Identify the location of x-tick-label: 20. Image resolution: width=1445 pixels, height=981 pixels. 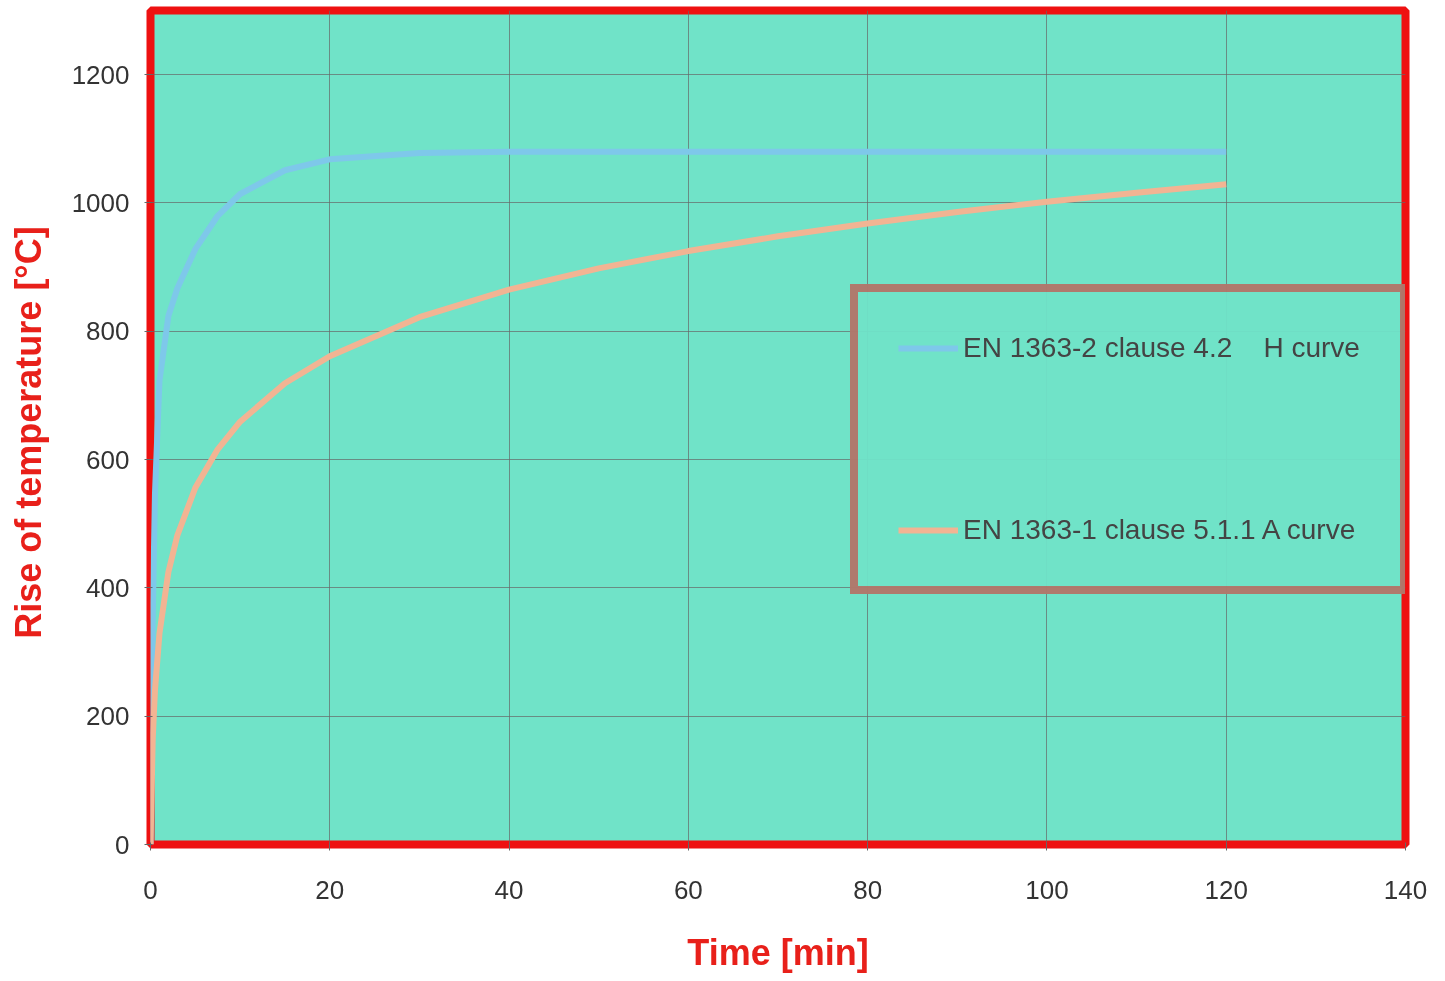
(330, 889).